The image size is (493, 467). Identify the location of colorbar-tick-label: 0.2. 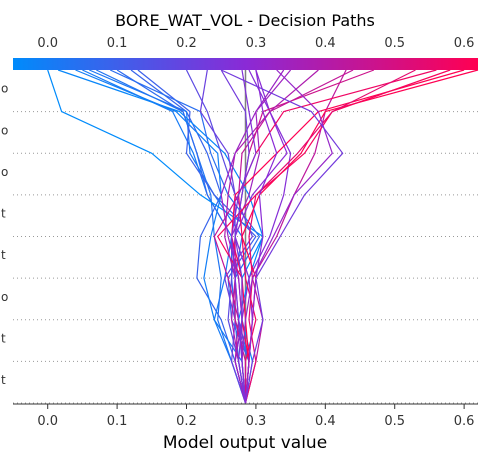
(186, 43).